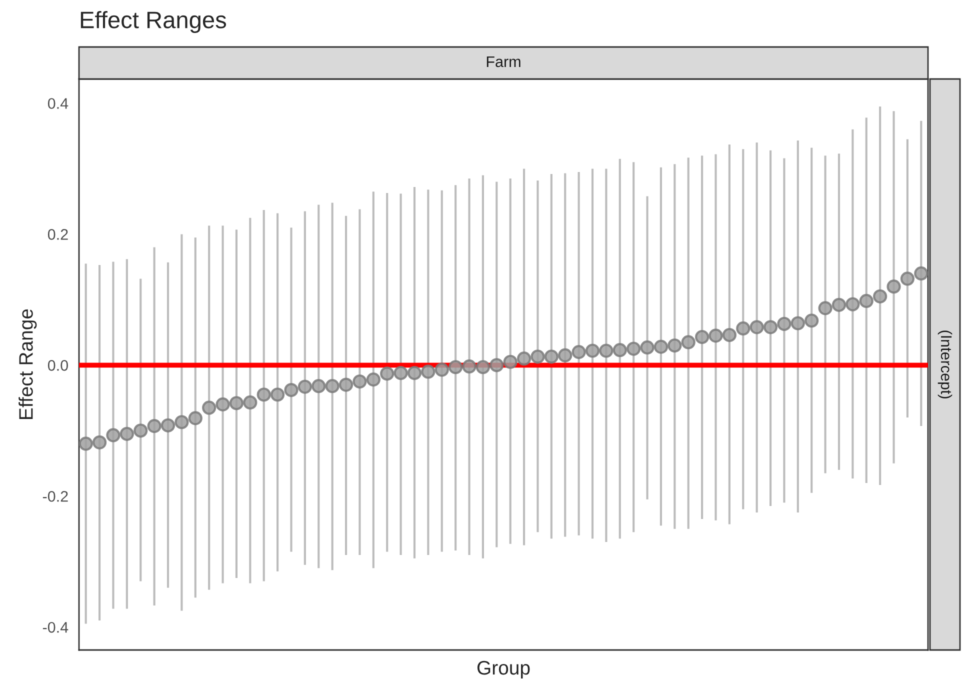 The width and height of the screenshot is (963, 684). I want to click on y-tick-label: -0.4, so click(55, 627).